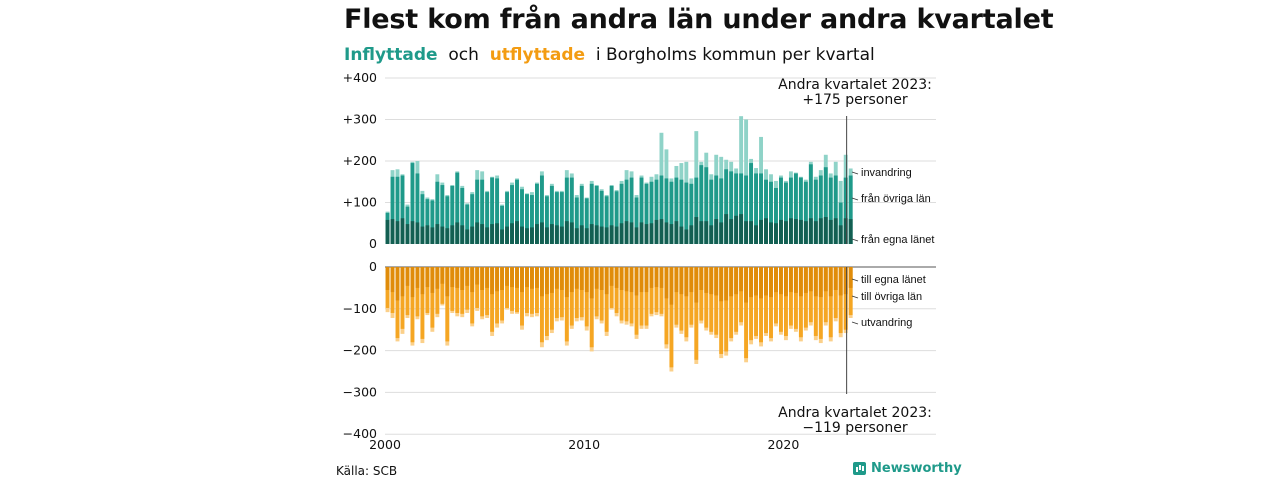  I want to click on x-tick-label: 2020, so click(783, 444).